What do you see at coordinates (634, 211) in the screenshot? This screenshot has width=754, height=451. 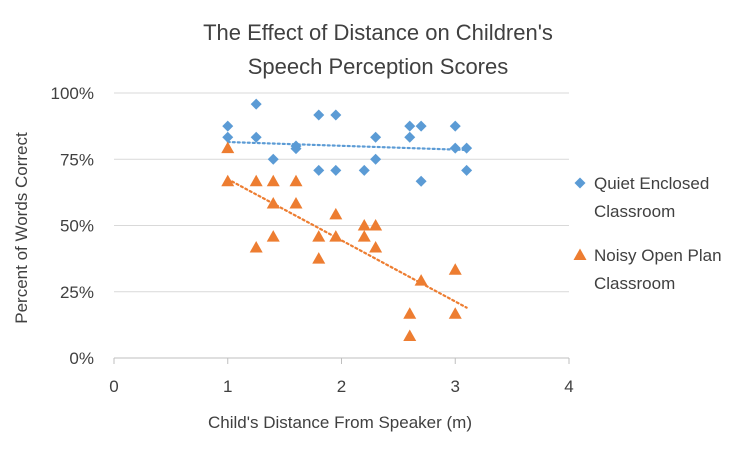 I see `legend-label-series-1: Classroom` at bounding box center [634, 211].